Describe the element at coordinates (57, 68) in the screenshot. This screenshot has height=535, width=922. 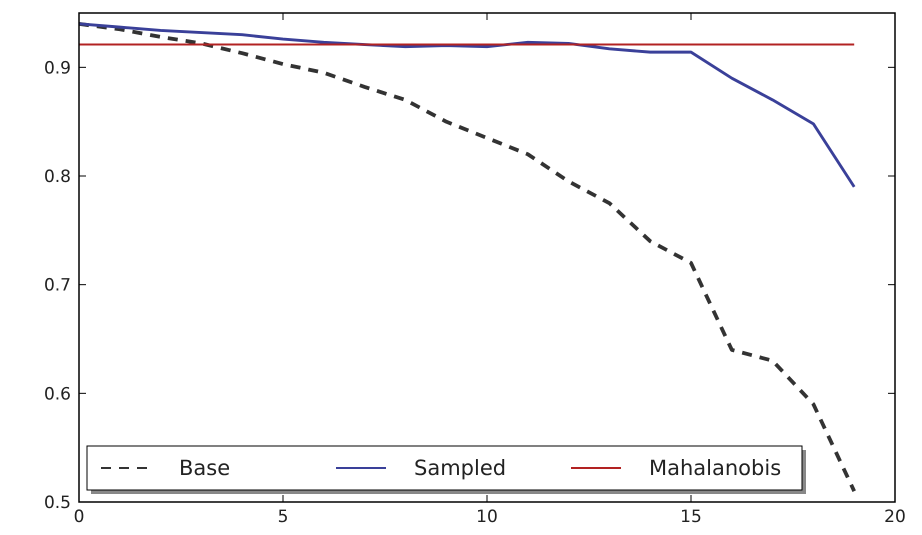
I see `y-tick-label: 0.9` at that location.